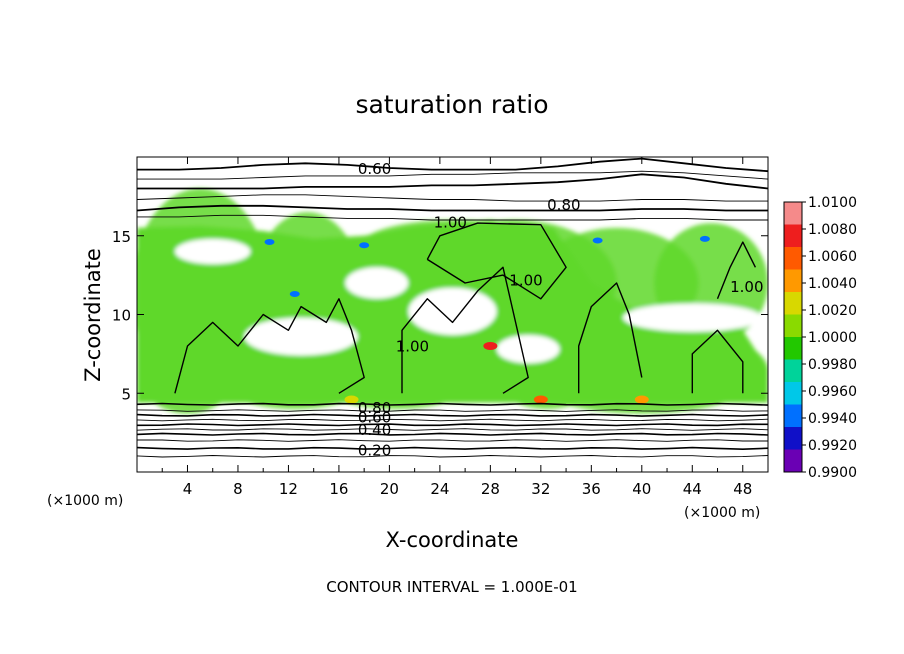 This screenshot has width=904, height=654. What do you see at coordinates (591, 489) in the screenshot?
I see `x-tick-label: 36` at bounding box center [591, 489].